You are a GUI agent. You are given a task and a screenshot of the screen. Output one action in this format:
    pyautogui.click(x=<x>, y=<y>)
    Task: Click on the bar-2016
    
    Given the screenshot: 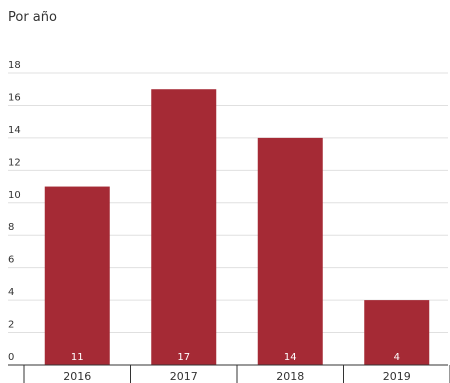 What is the action you would take?
    pyautogui.click(x=77, y=275)
    